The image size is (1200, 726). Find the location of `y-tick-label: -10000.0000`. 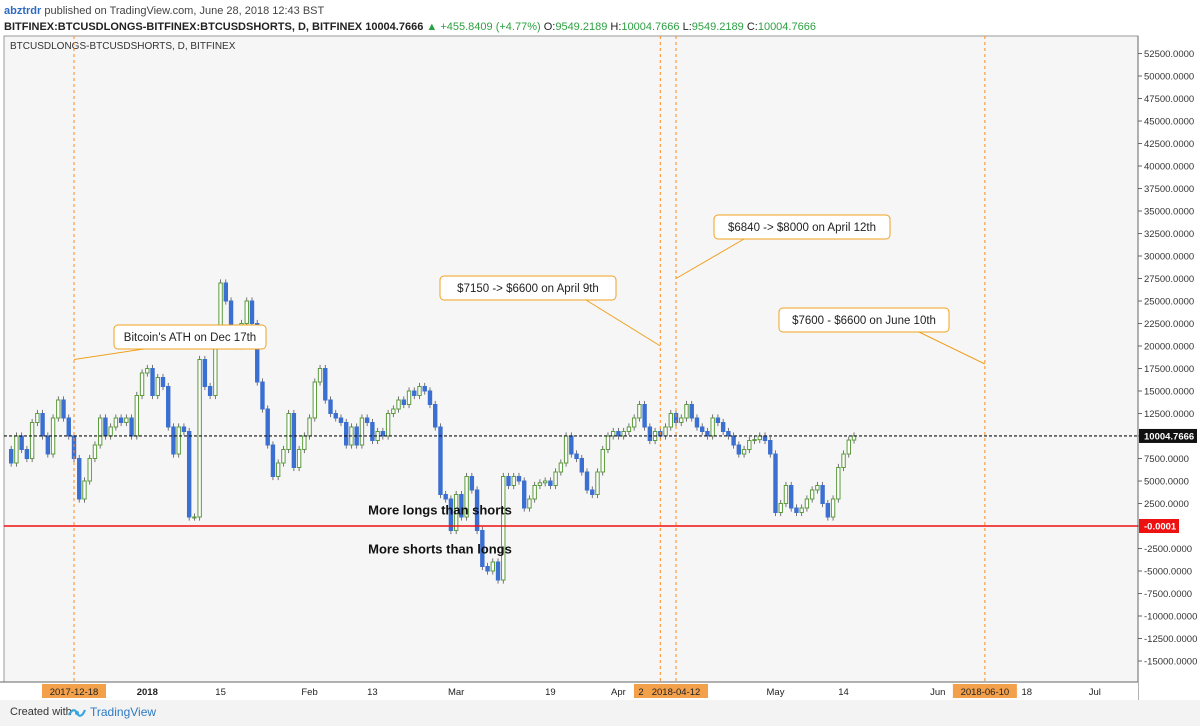

y-tick-label: -10000.0000 is located at coordinates (1170, 617).